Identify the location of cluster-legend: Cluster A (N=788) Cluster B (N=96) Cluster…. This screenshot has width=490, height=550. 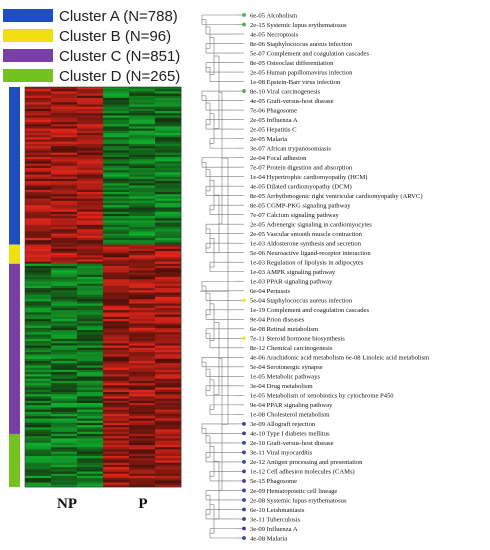
(91, 46).